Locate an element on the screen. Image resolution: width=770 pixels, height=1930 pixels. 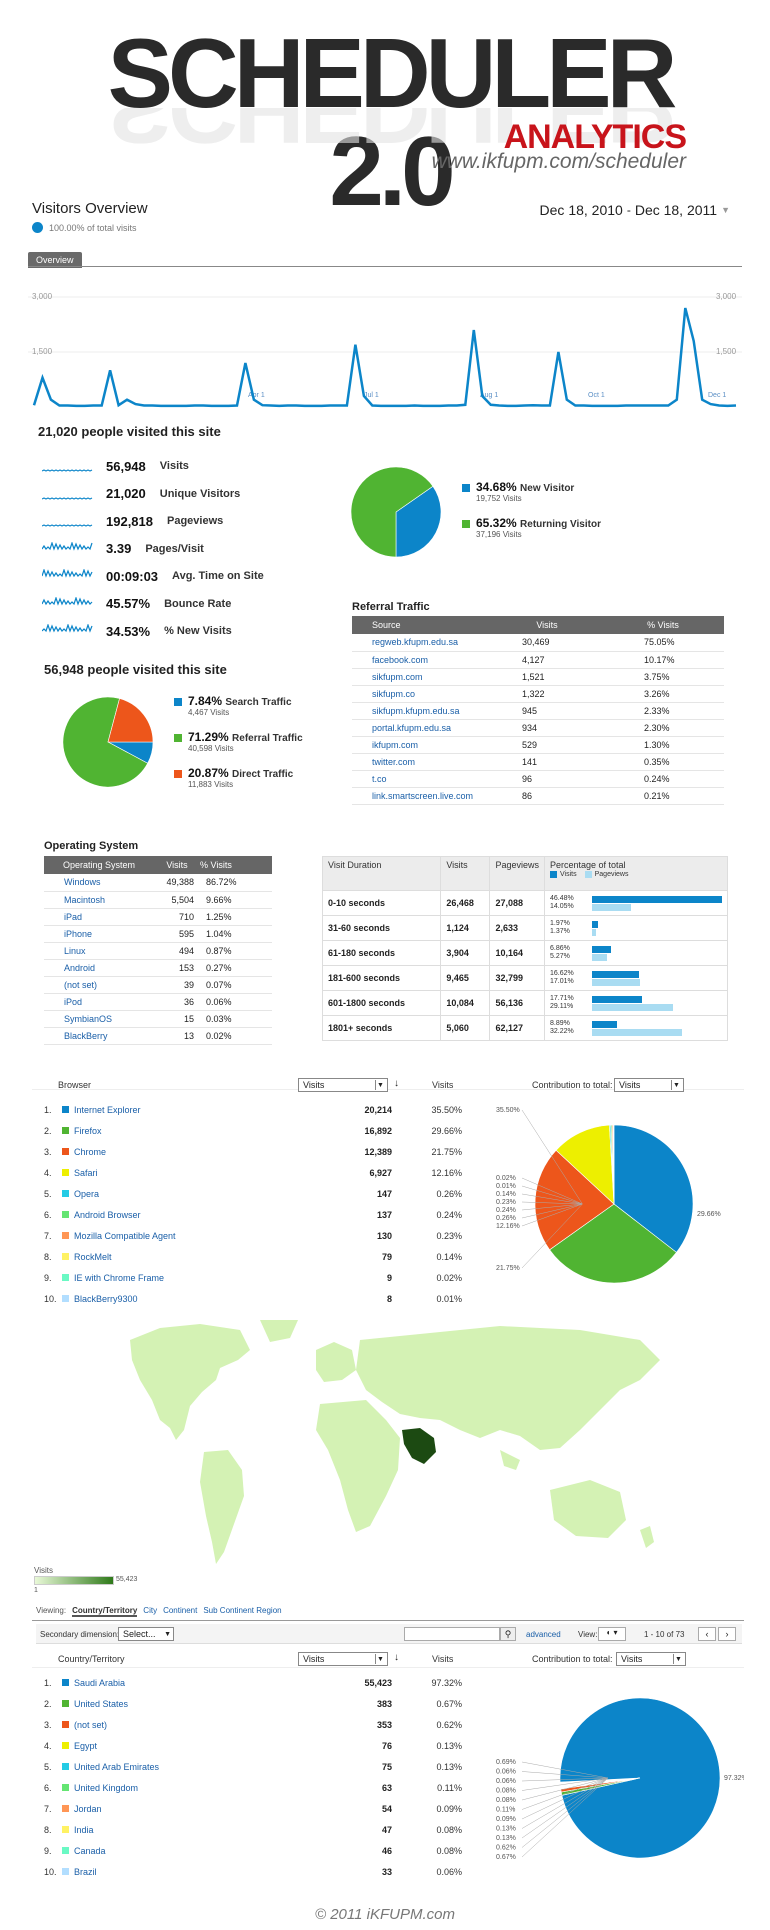
referral-source-link: sikfupm.co is located at coordinates (422, 694).